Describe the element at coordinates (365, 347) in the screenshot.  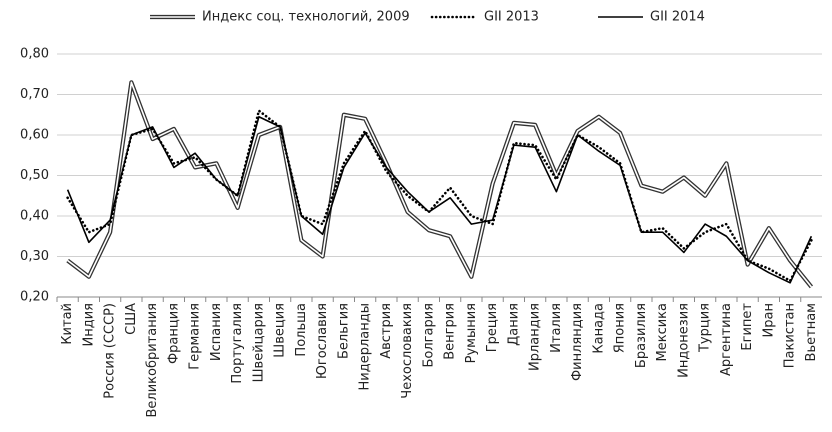
I see `x-tick-label: Нидерланды` at that location.